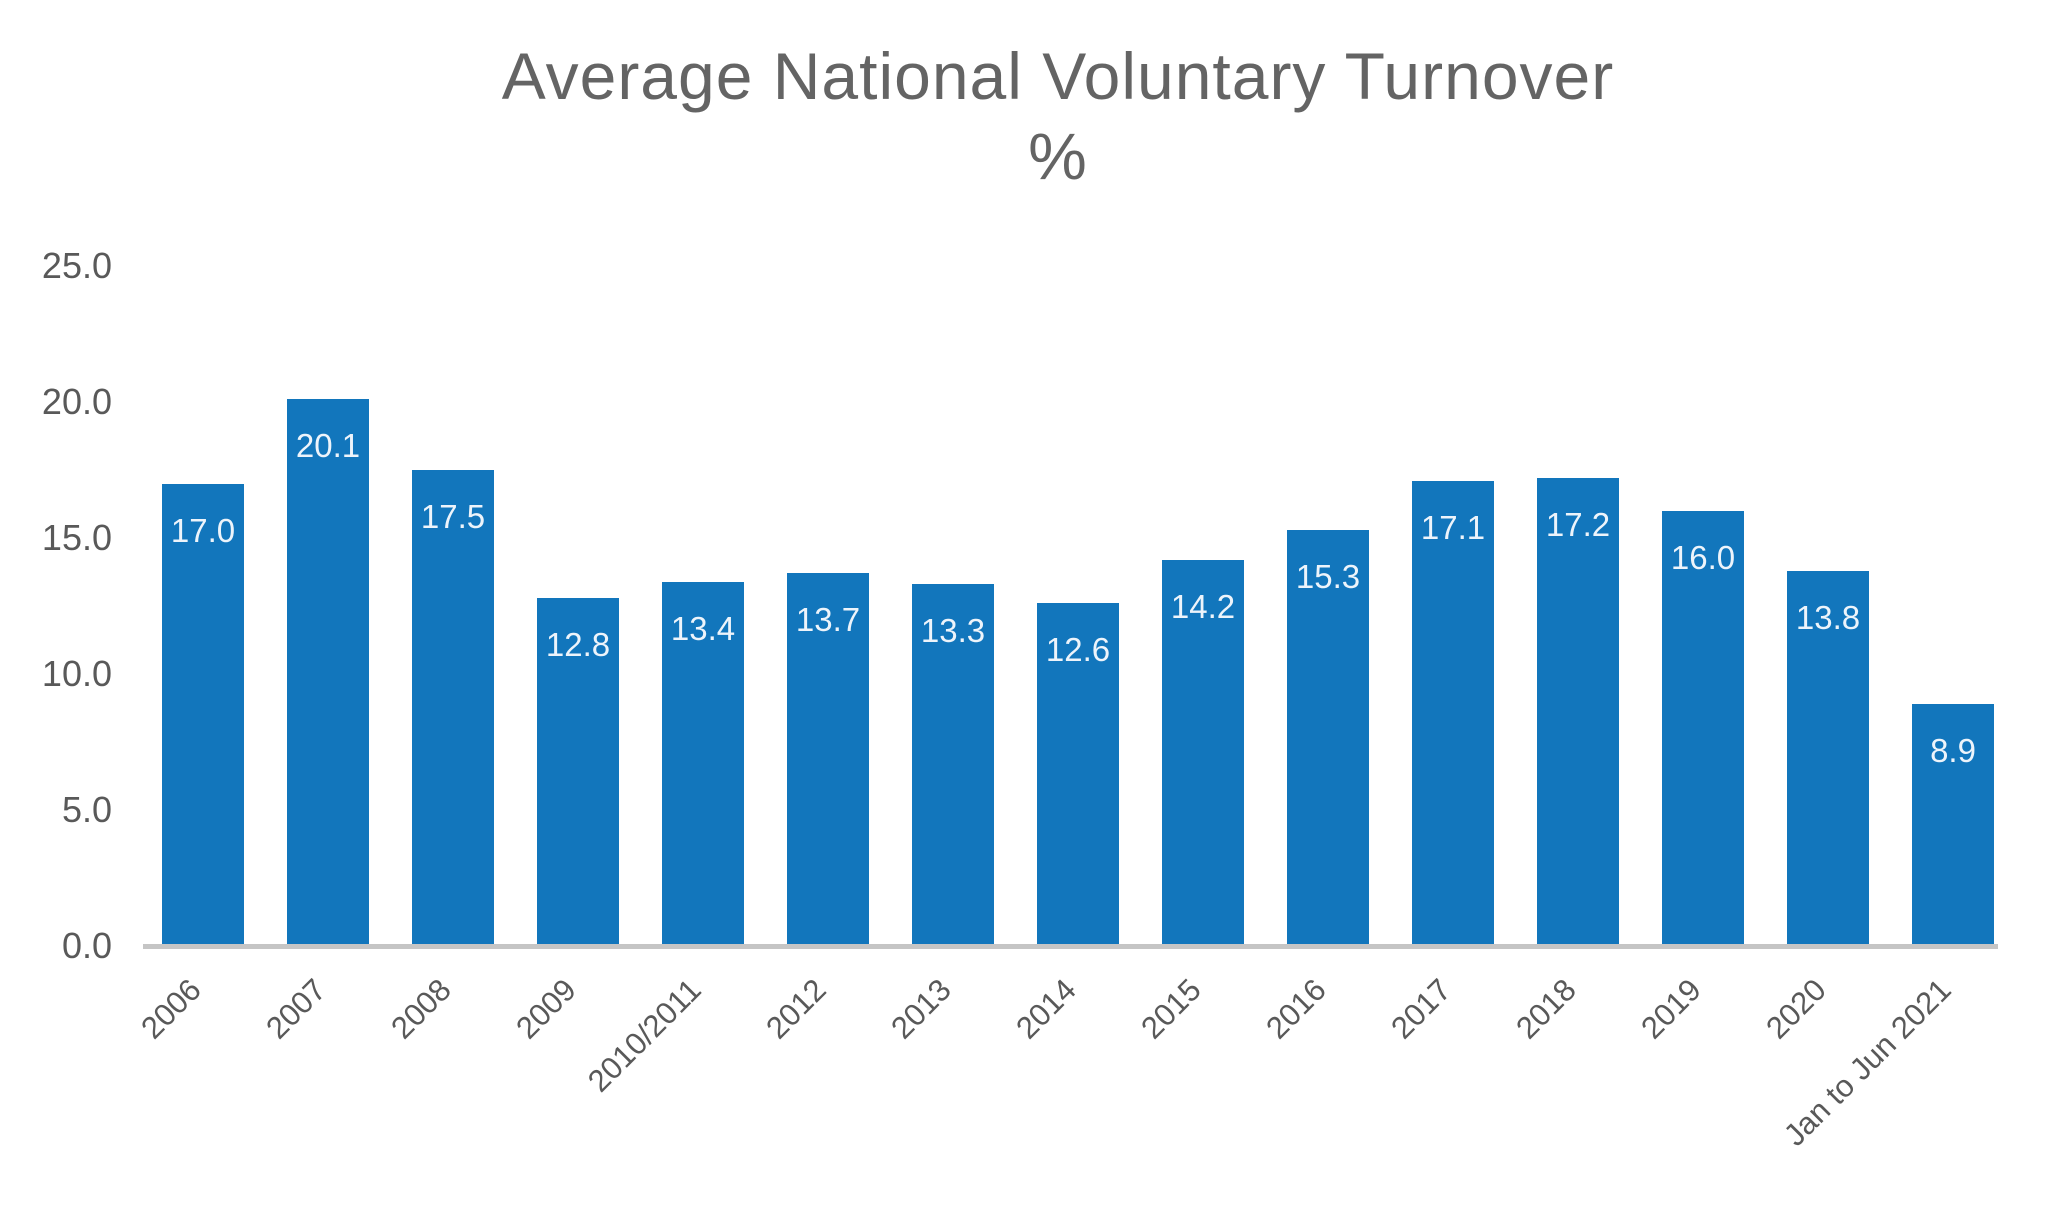  Describe the element at coordinates (1070, 946) in the screenshot. I see `x-axis-line` at that location.